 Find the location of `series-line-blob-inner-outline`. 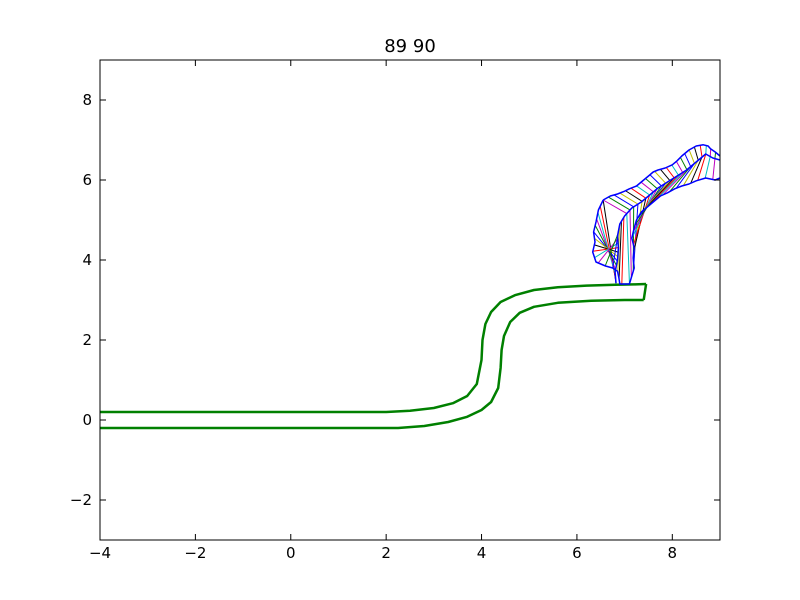

series-line-blob-inner-outline is located at coordinates (655, 231).